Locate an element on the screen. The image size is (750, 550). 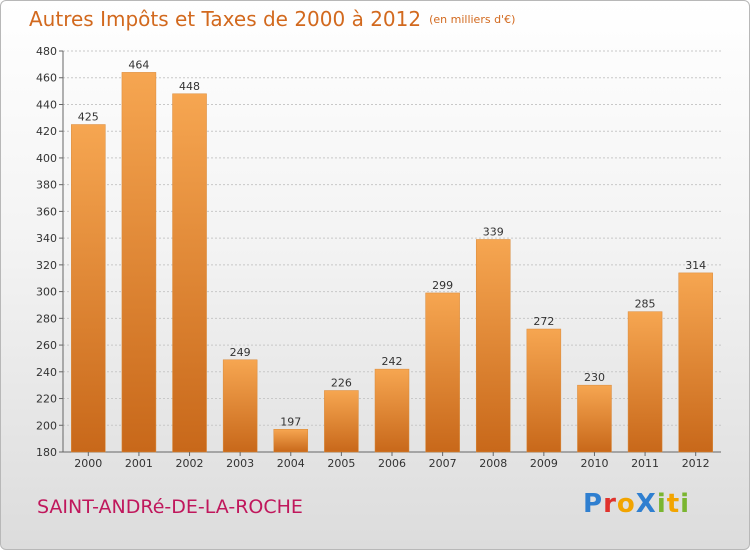
y-tick-label: 420 is located at coordinates (46, 131).